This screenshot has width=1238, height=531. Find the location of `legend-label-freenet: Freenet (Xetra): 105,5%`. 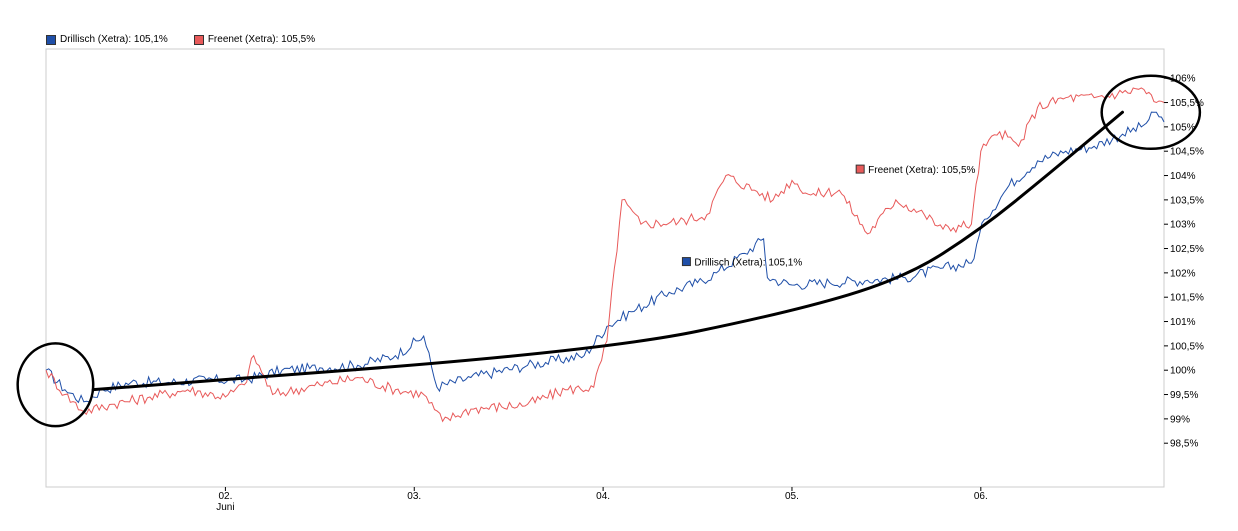

legend-label-freenet: Freenet (Xetra): 105,5% is located at coordinates (261, 39).